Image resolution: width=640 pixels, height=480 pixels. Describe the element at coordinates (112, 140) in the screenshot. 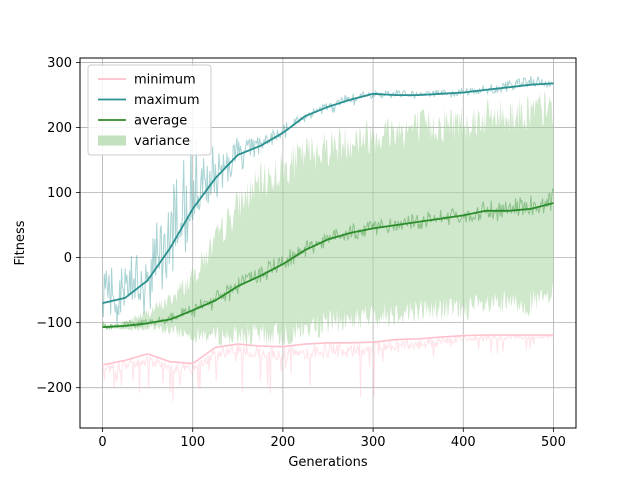

I see `legend-swatch-variance` at that location.